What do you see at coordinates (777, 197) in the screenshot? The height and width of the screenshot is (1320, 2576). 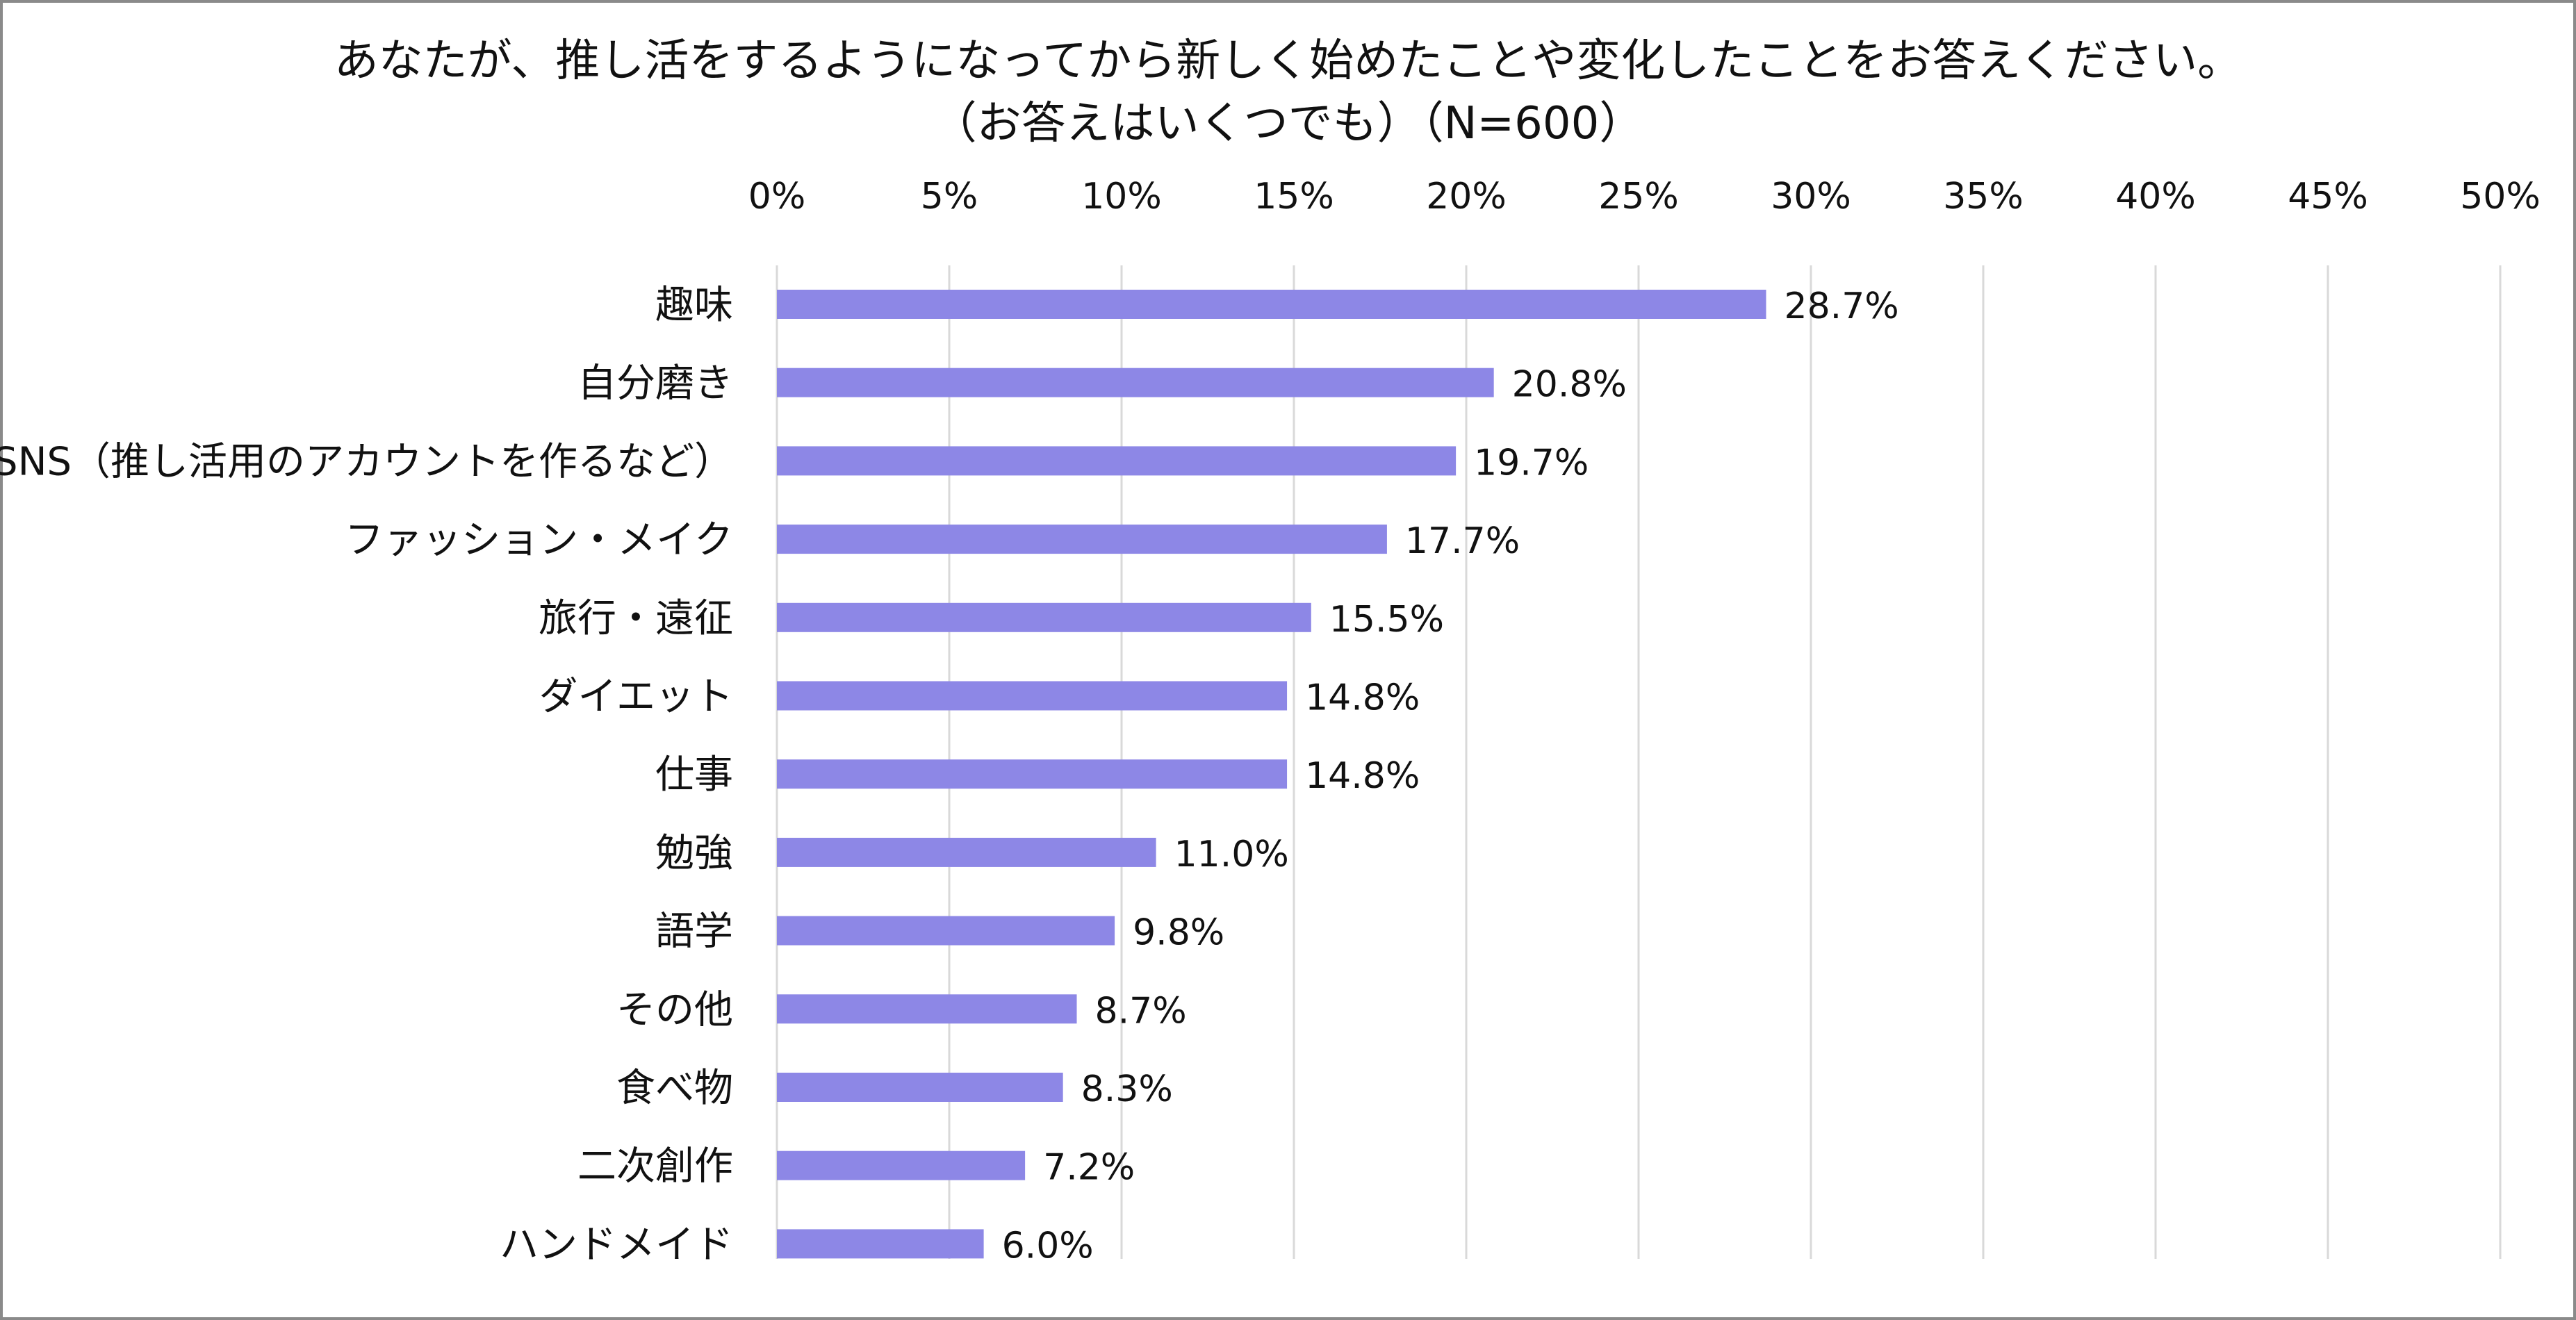 I see `x-tick-label: 0%` at bounding box center [777, 197].